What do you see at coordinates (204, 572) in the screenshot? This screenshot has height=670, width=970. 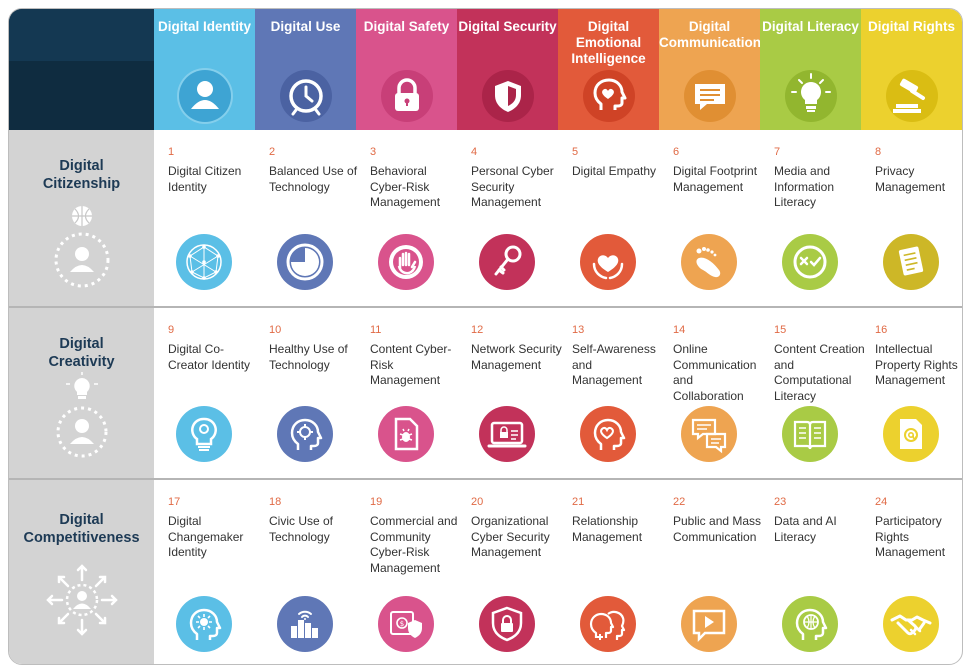 I see `competency-cell-17: 17 Digital Changemaker Identity` at bounding box center [204, 572].